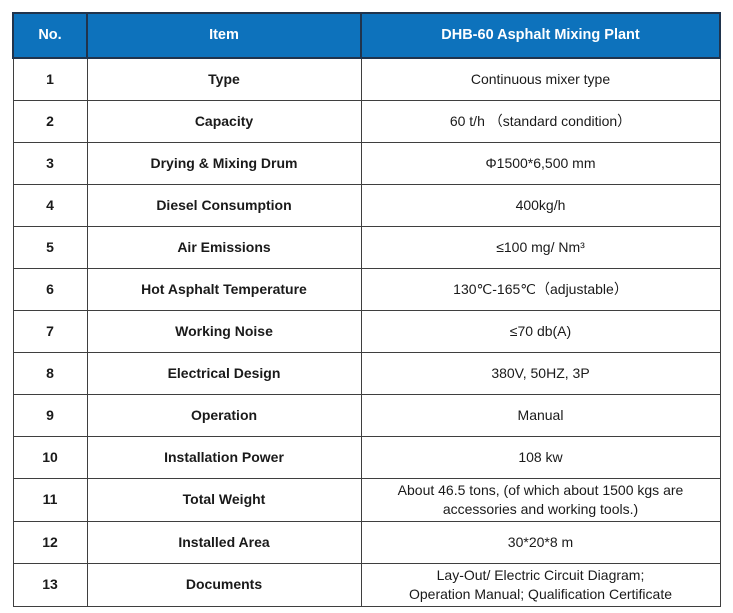 The width and height of the screenshot is (733, 613). Describe the element at coordinates (540, 542) in the screenshot. I see `row-value-cell: 30*20*8 m` at that location.